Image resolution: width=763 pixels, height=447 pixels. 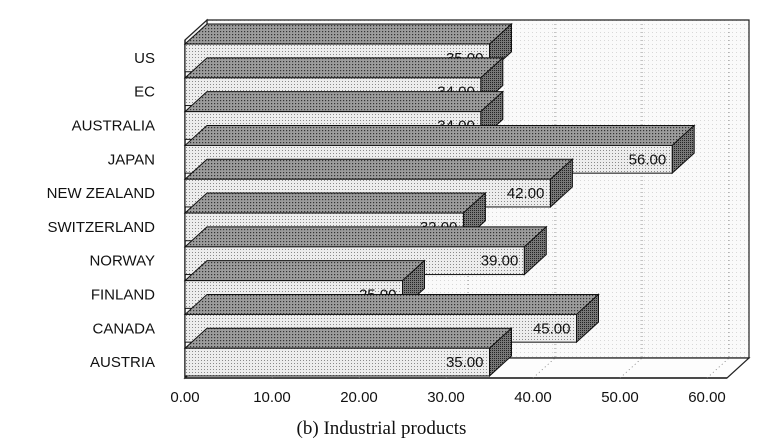 What do you see at coordinates (648, 159) in the screenshot?
I see `data-label: 56.00` at bounding box center [648, 159].